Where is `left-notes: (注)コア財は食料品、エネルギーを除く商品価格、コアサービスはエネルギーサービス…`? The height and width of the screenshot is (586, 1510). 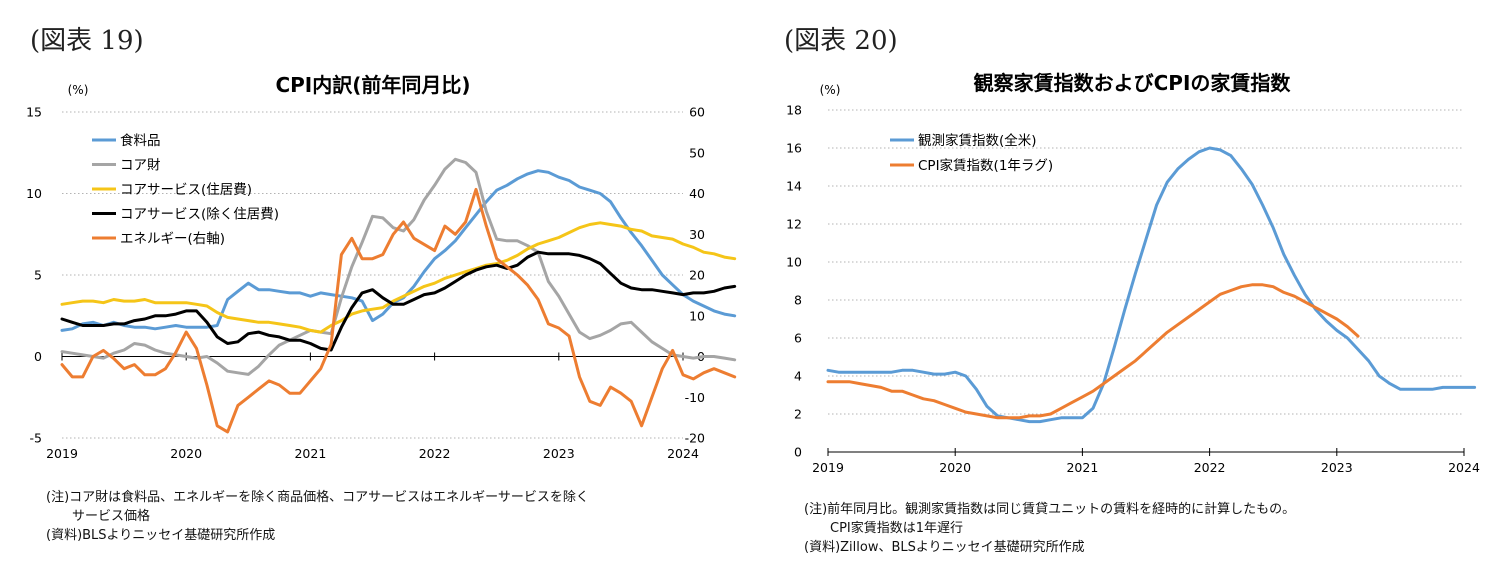 left-notes: (注)コア財は食料品、エネルギーを除く商品価格、コアサービスはエネルギーサービス… is located at coordinates (317, 516).